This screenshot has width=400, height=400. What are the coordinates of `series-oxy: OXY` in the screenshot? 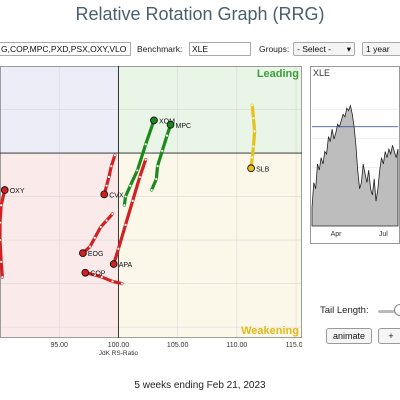 It's located at (12, 232).